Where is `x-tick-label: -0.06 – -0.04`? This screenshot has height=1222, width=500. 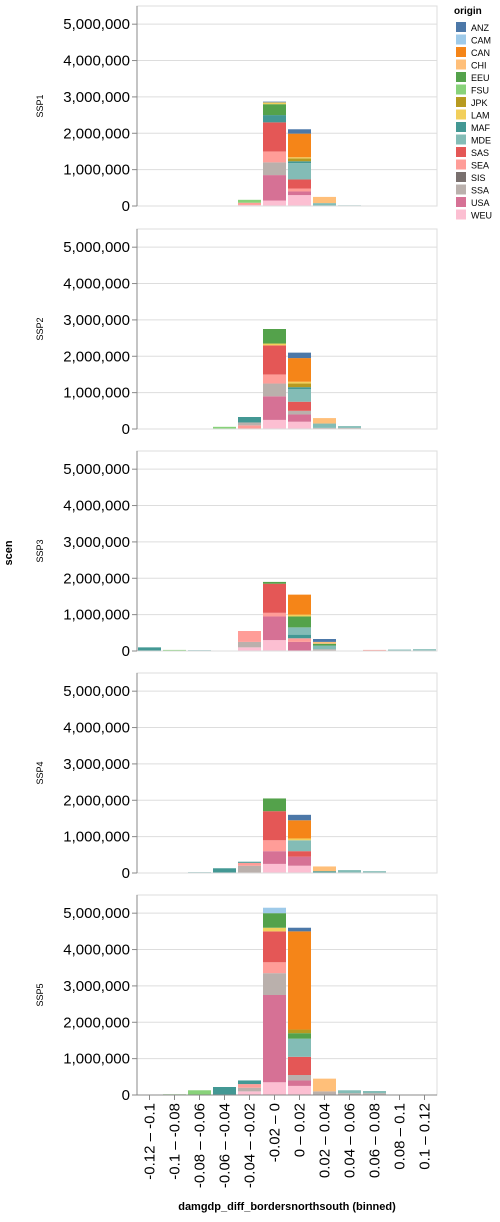
x-tick-label: -0.06 – -0.04 is located at coordinates (225, 1145).